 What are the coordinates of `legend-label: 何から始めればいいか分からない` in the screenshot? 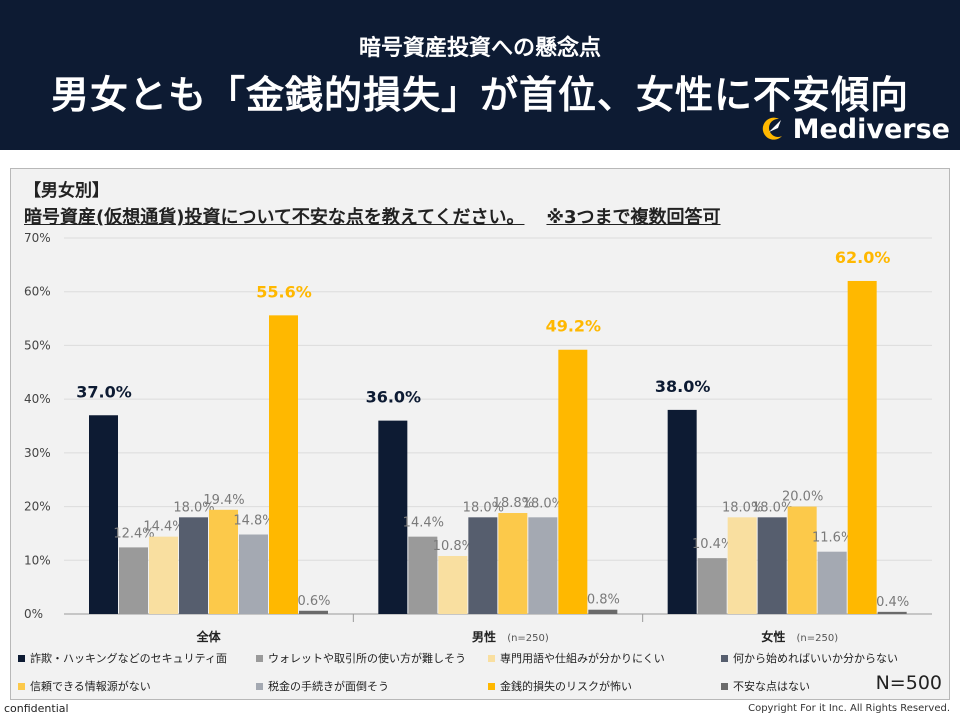 It's located at (815, 658).